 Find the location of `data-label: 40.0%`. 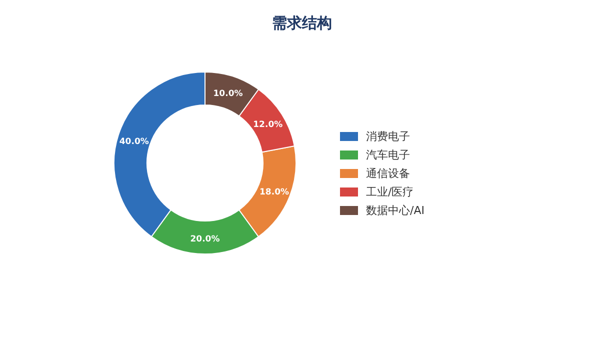

data-label: 40.0% is located at coordinates (134, 141).